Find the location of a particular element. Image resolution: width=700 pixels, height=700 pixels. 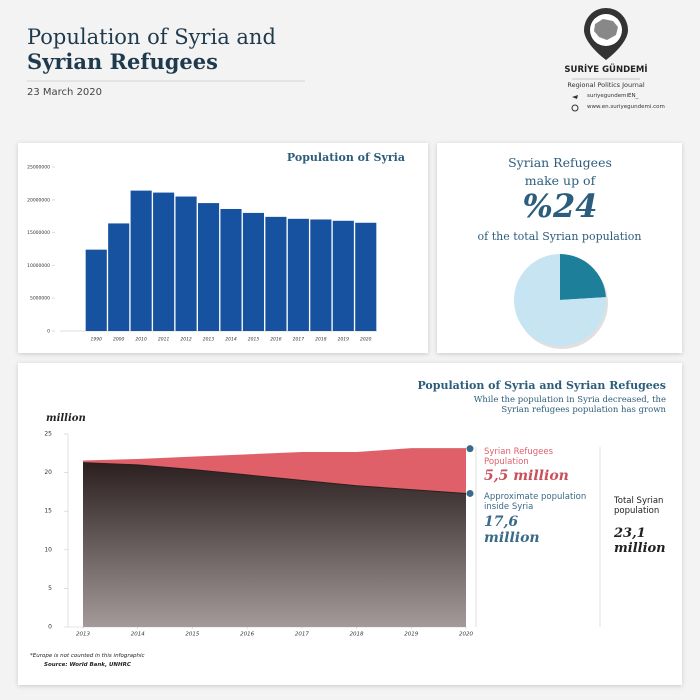

y-tick-label: 25 is located at coordinates (48, 434).